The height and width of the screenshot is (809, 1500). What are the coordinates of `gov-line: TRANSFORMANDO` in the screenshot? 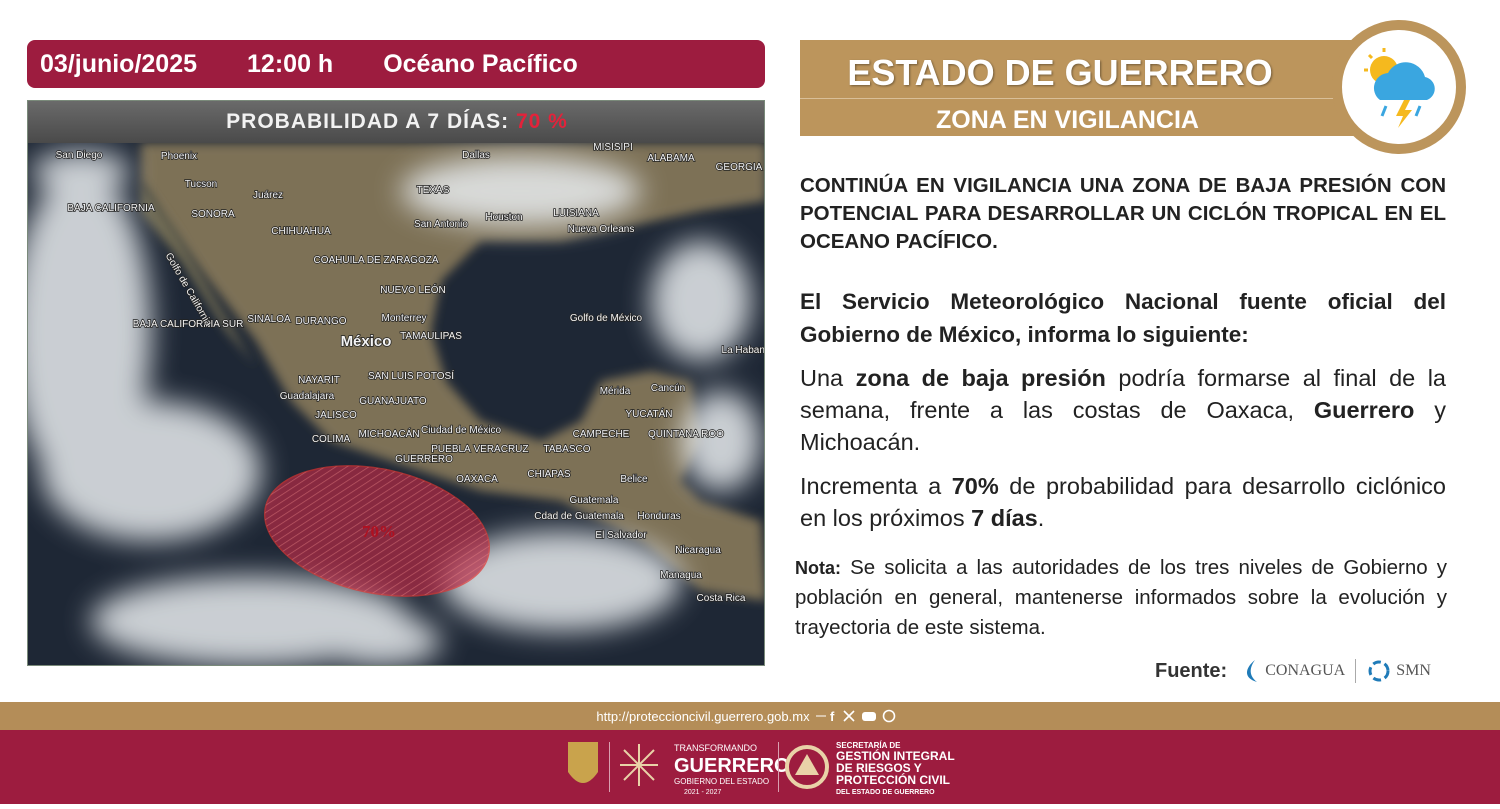 It's located at (715, 748).